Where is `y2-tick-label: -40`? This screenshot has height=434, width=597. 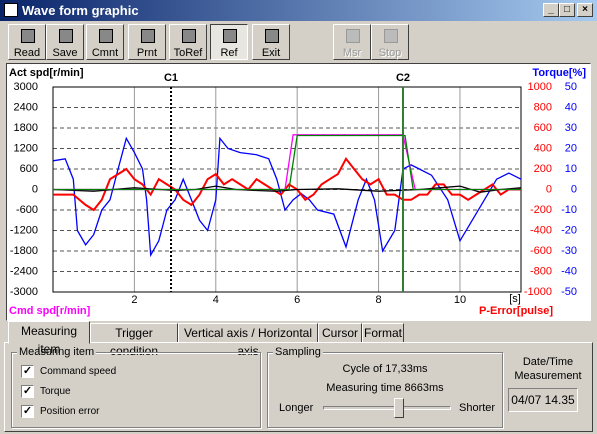 y2-tick-label: -40 is located at coordinates (569, 271).